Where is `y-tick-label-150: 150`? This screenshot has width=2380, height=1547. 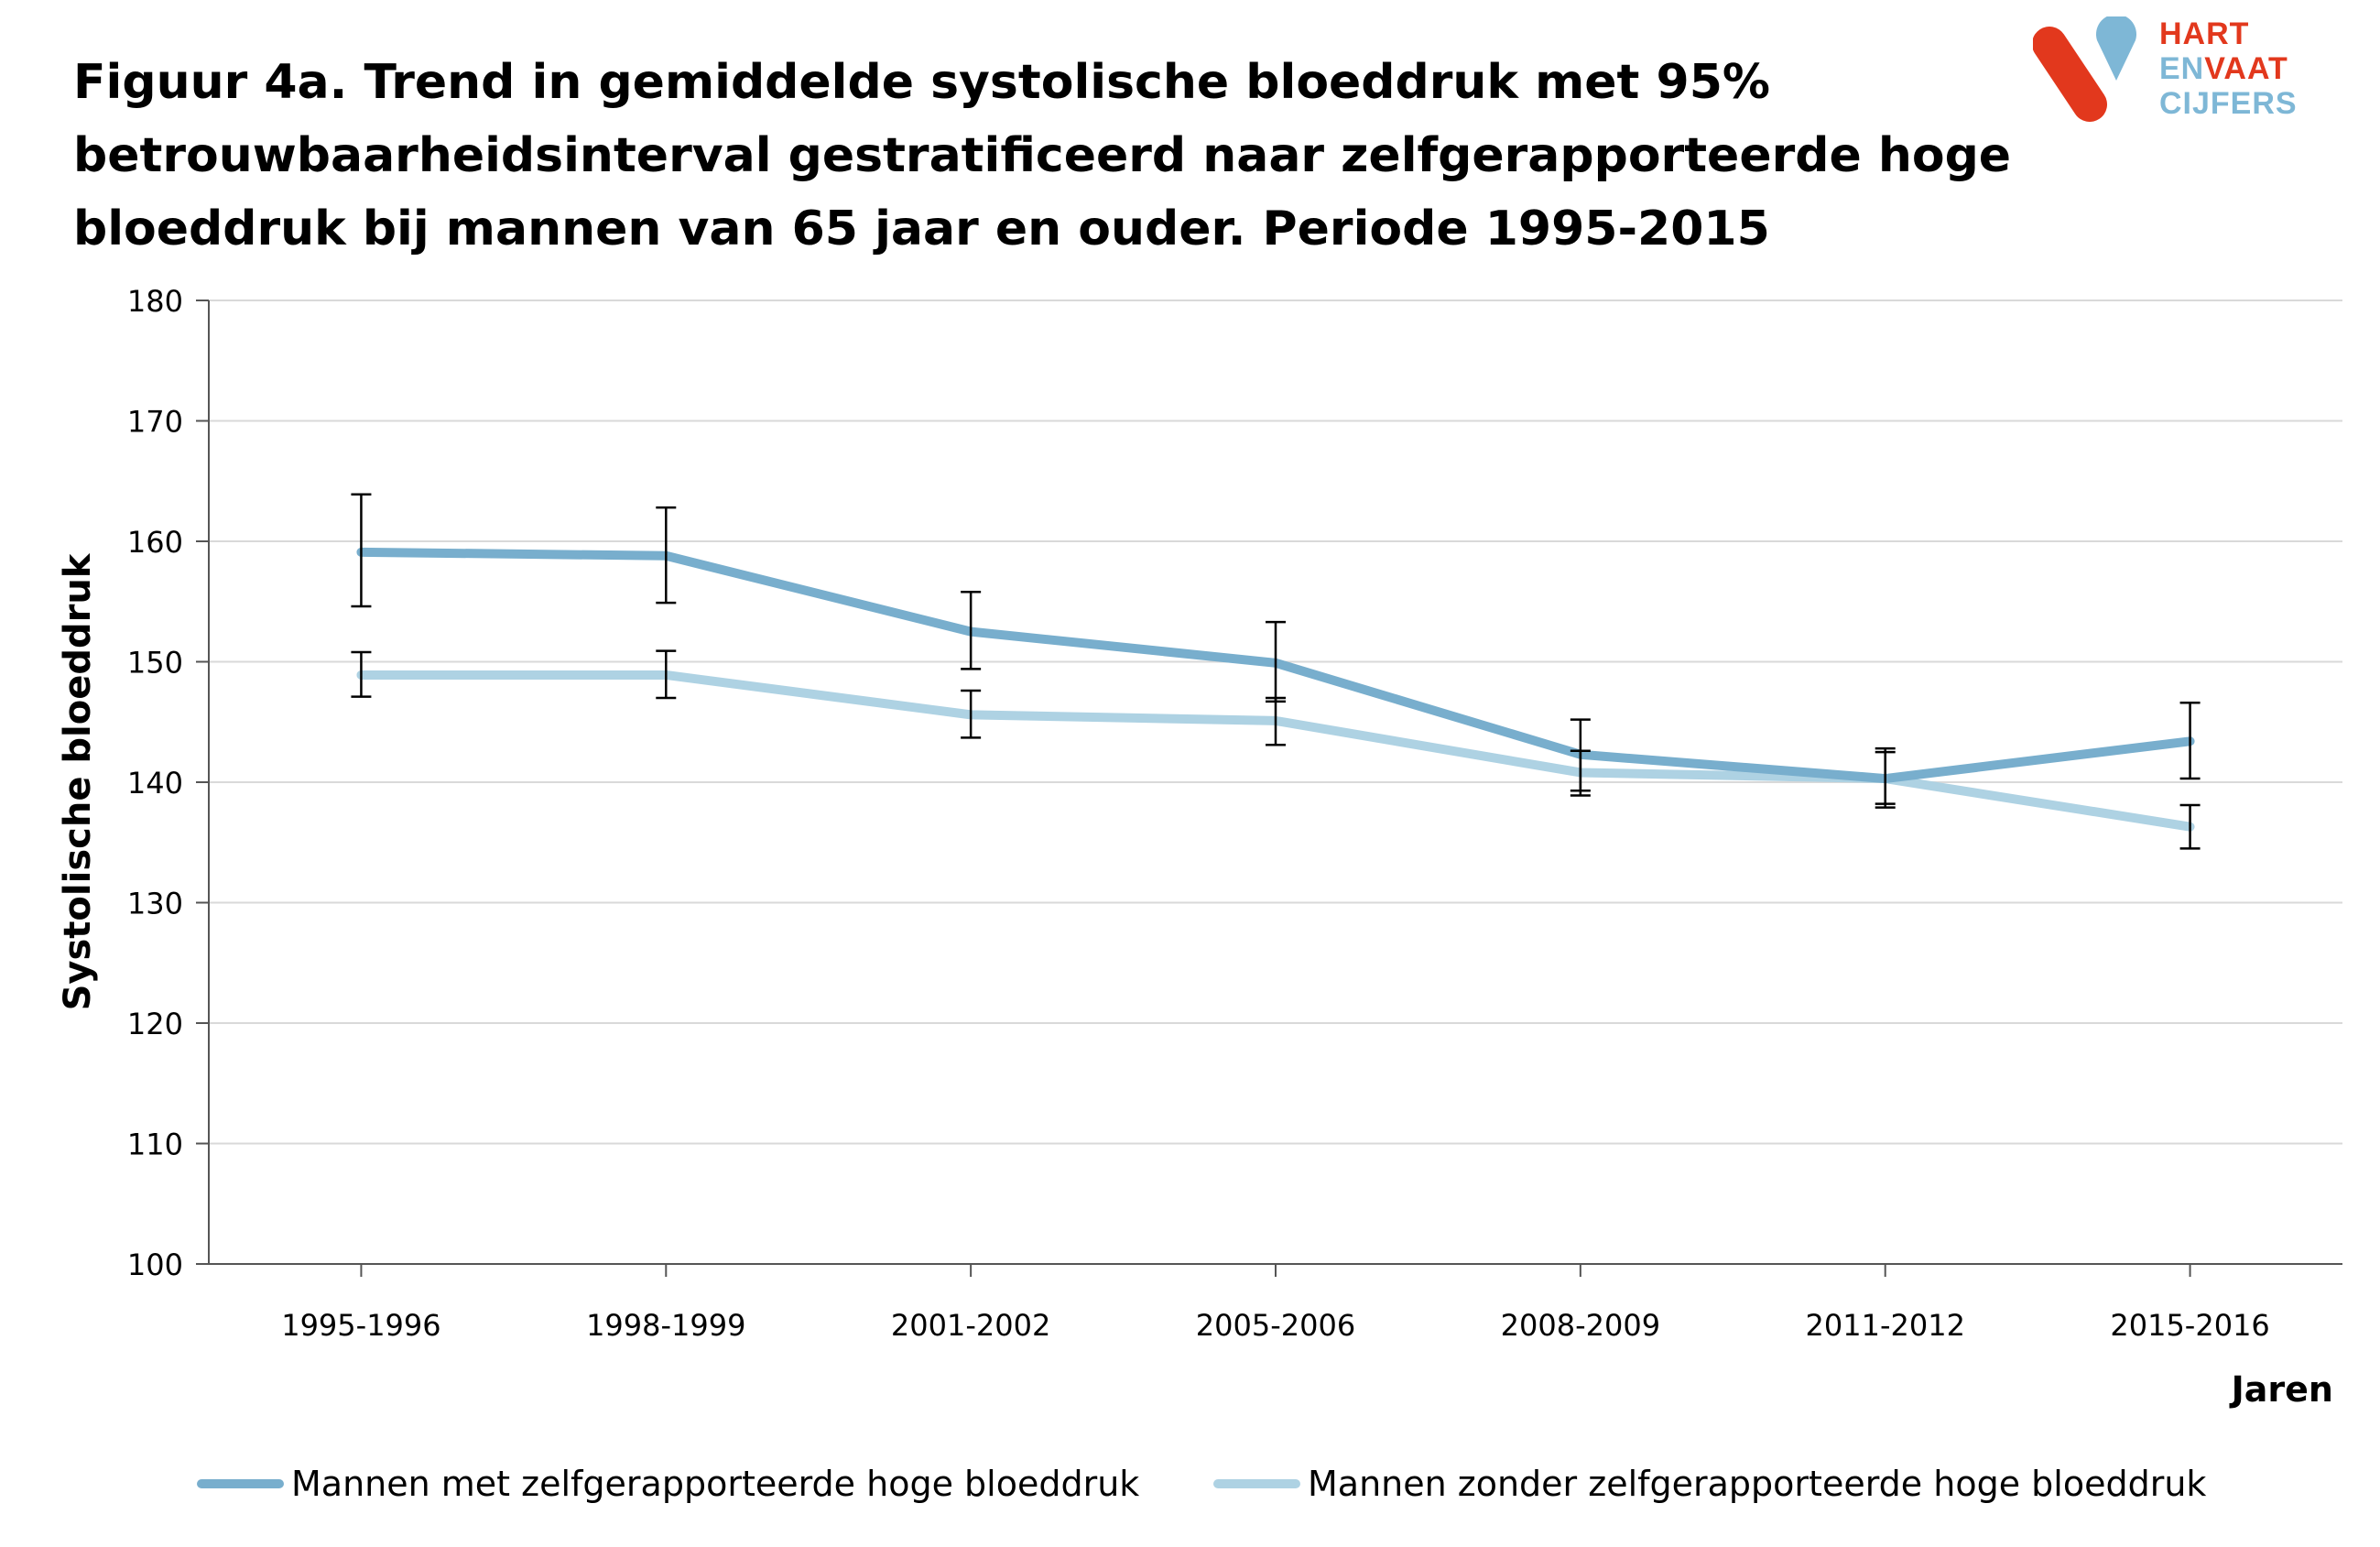
y-tick-label-150: 150 is located at coordinates (155, 663).